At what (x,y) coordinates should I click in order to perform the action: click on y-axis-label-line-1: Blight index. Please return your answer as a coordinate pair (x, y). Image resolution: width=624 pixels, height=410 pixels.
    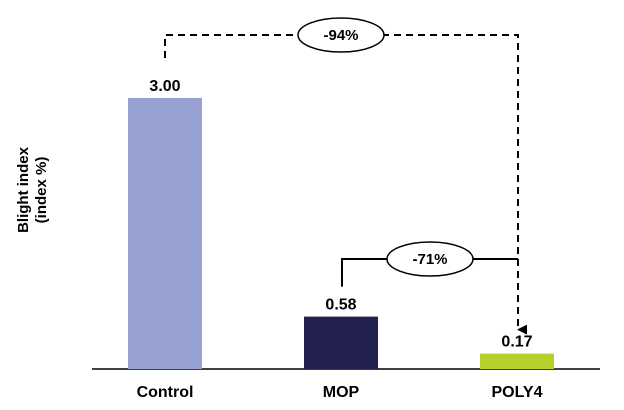
    Looking at the image, I should click on (23, 189).